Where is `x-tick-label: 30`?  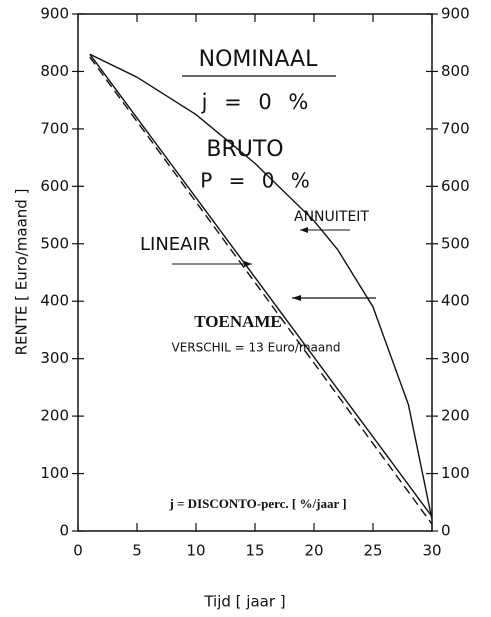
x-tick-label: 30 is located at coordinates (431, 551).